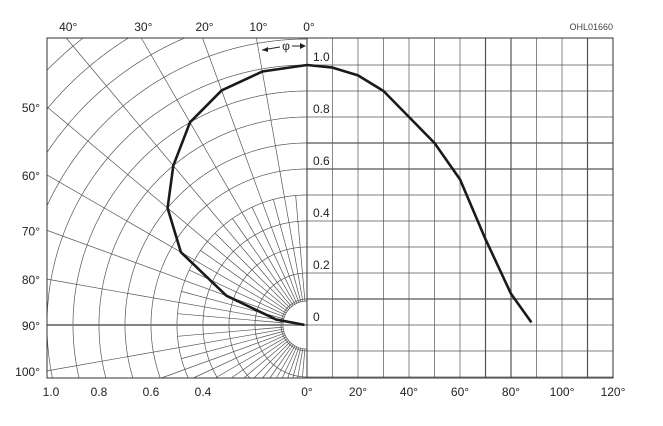 The image size is (663, 426). Describe the element at coordinates (321, 109) in the screenshot. I see `y-tick-label: 0.8` at that location.